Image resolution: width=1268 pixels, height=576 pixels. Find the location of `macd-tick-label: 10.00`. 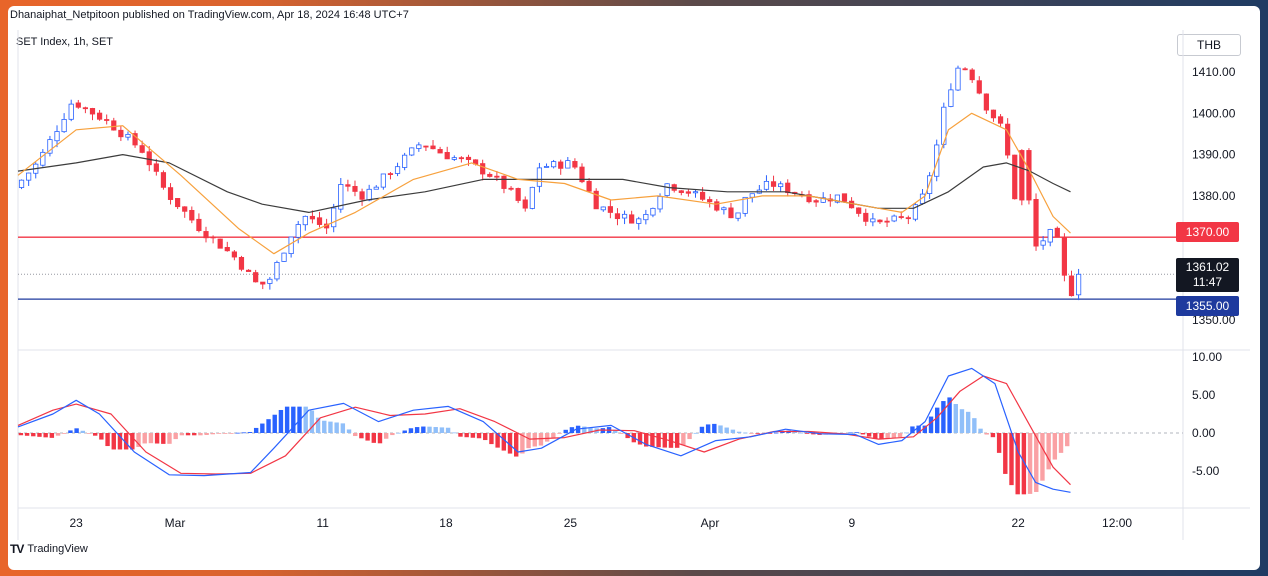

macd-tick-label: 10.00 is located at coordinates (1207, 357).